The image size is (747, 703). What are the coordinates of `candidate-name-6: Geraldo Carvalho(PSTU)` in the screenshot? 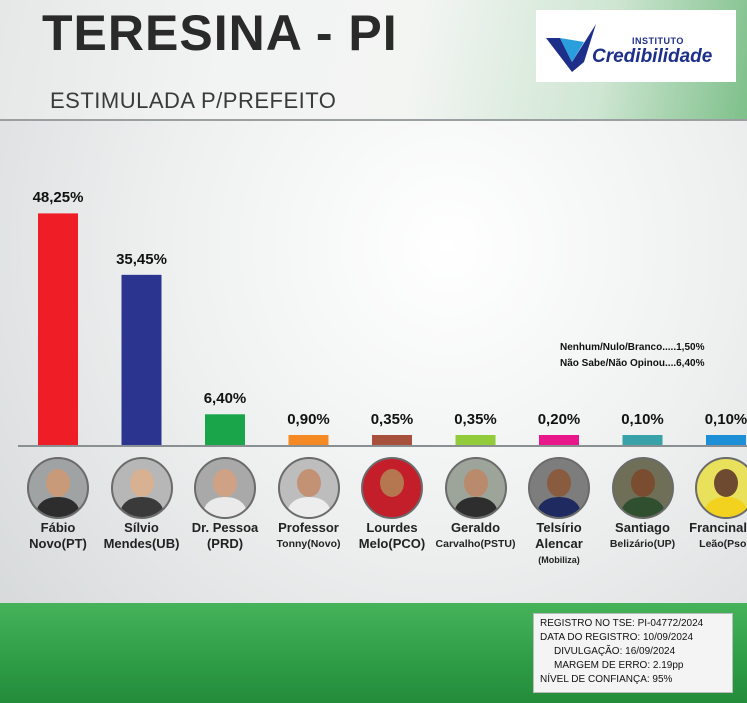 It's located at (476, 536).